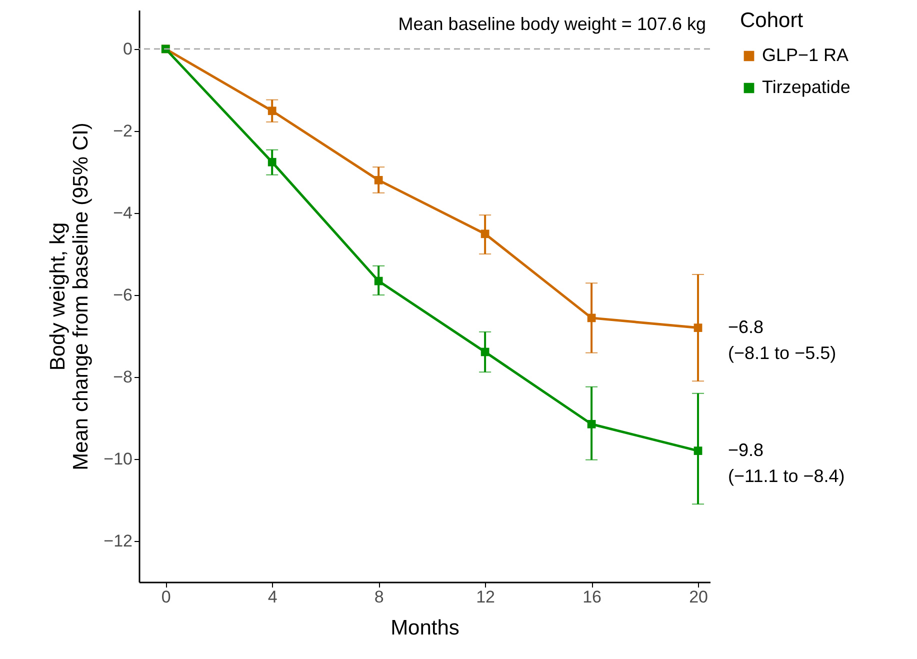 This screenshot has width=917, height=659. Describe the element at coordinates (122, 294) in the screenshot. I see `y-tick-label: −6` at that location.